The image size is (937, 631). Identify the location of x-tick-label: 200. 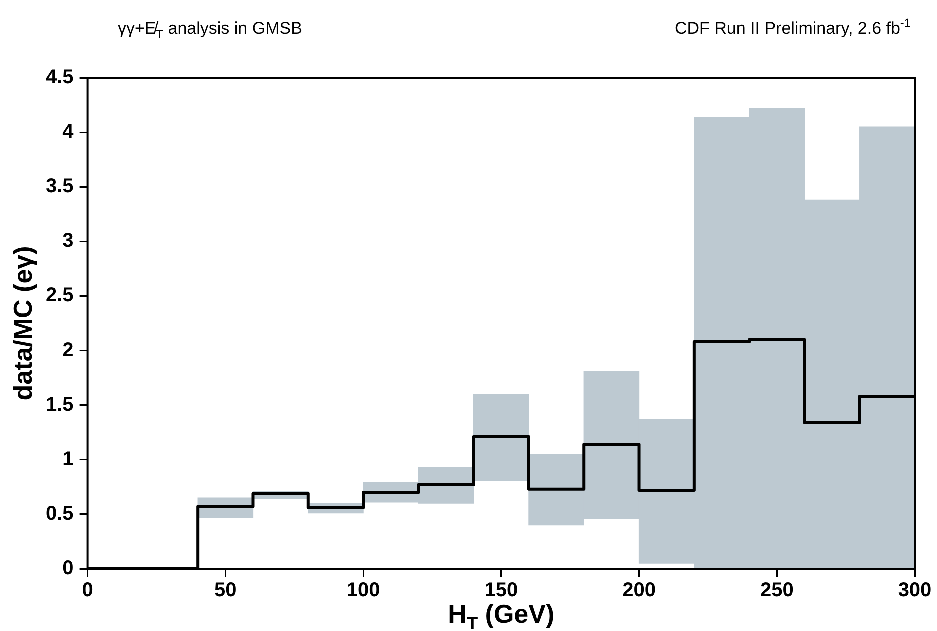
(639, 591).